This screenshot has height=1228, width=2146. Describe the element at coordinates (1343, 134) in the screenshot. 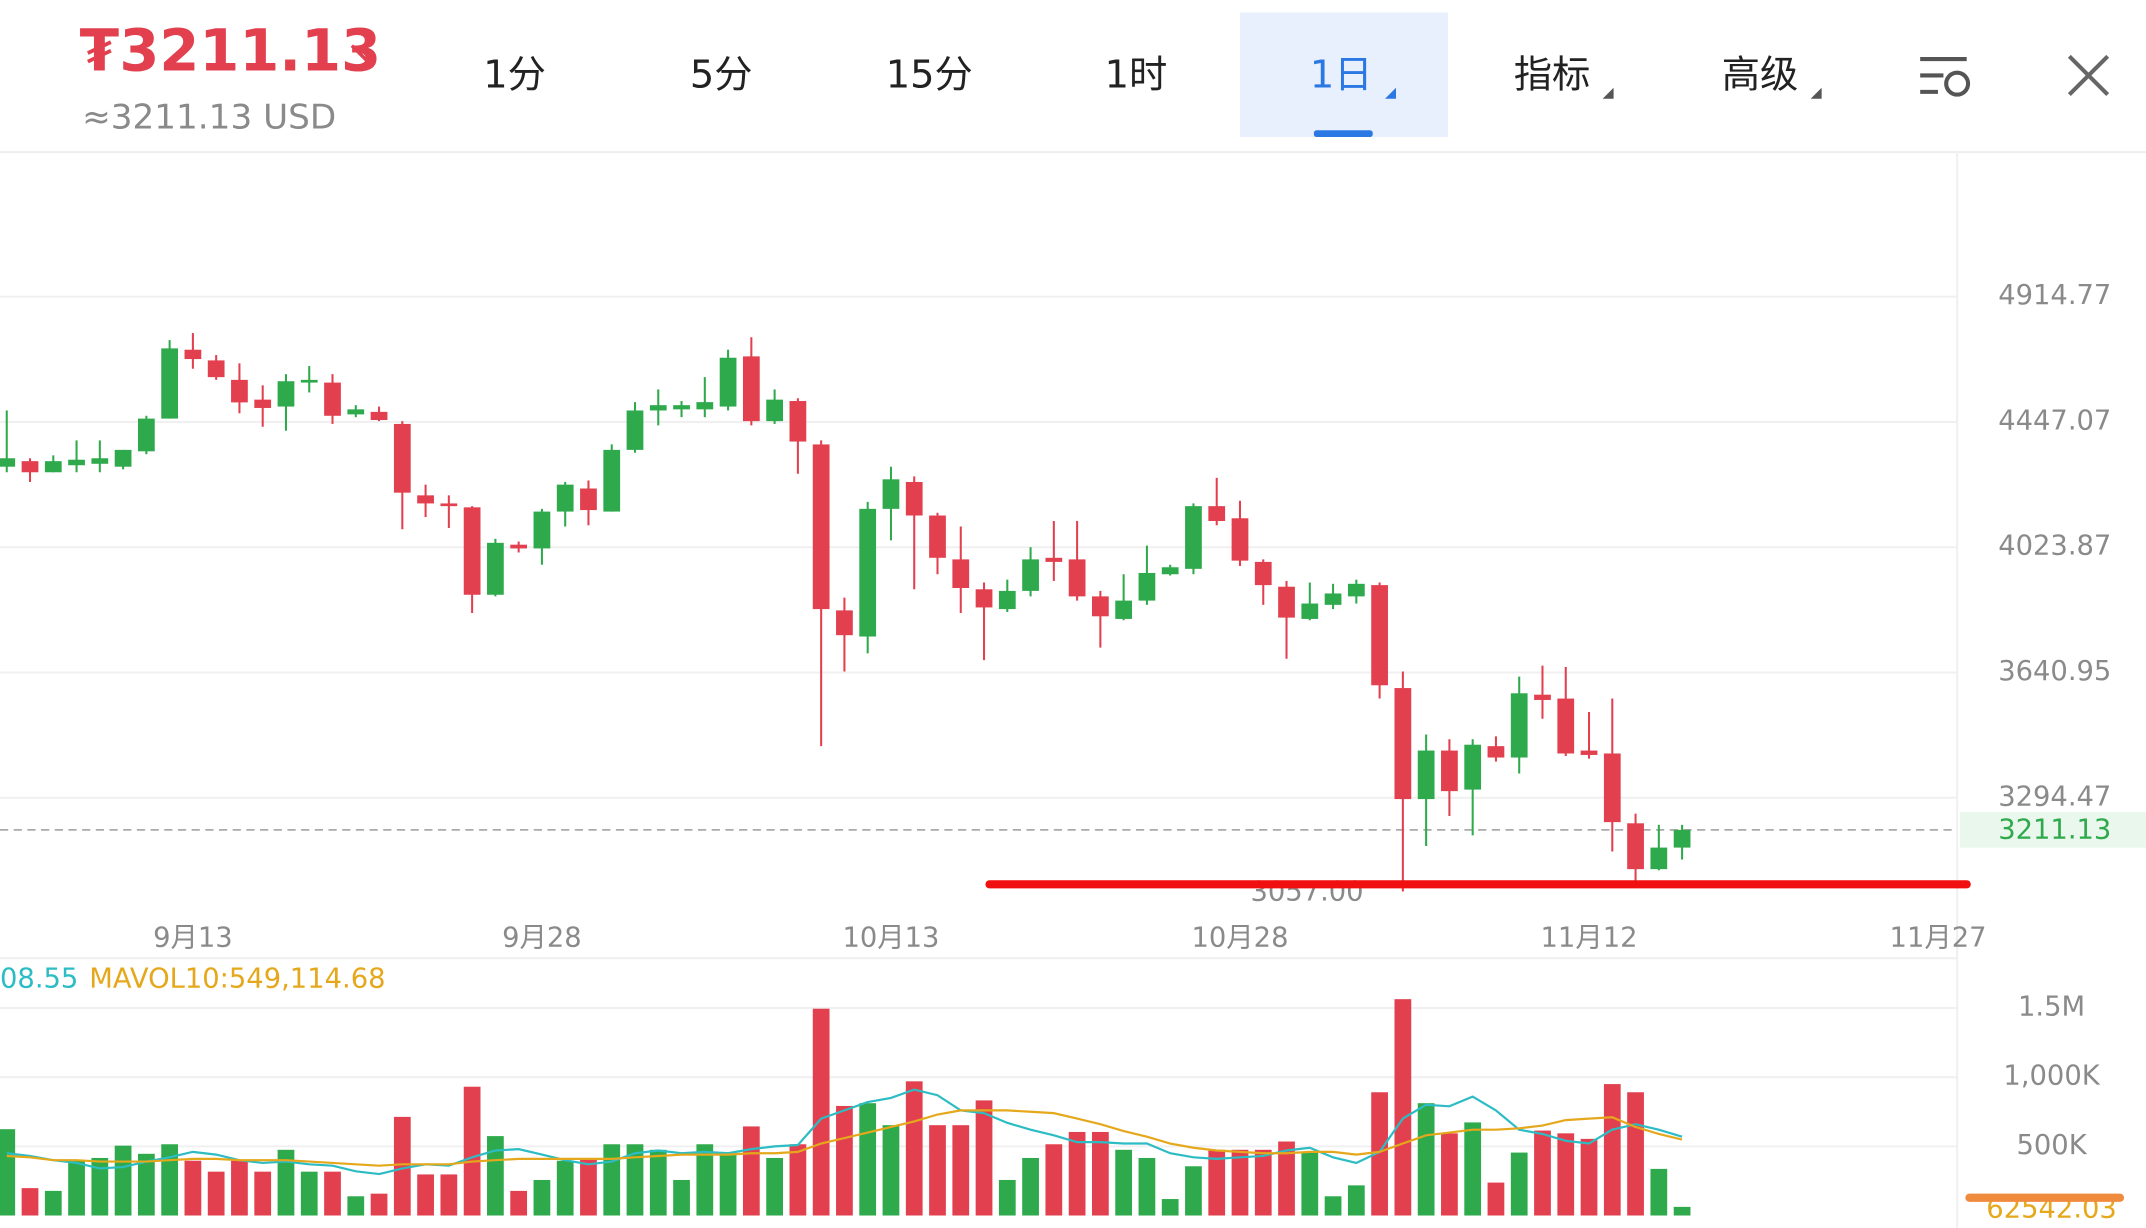

I see `tab-underline` at that location.